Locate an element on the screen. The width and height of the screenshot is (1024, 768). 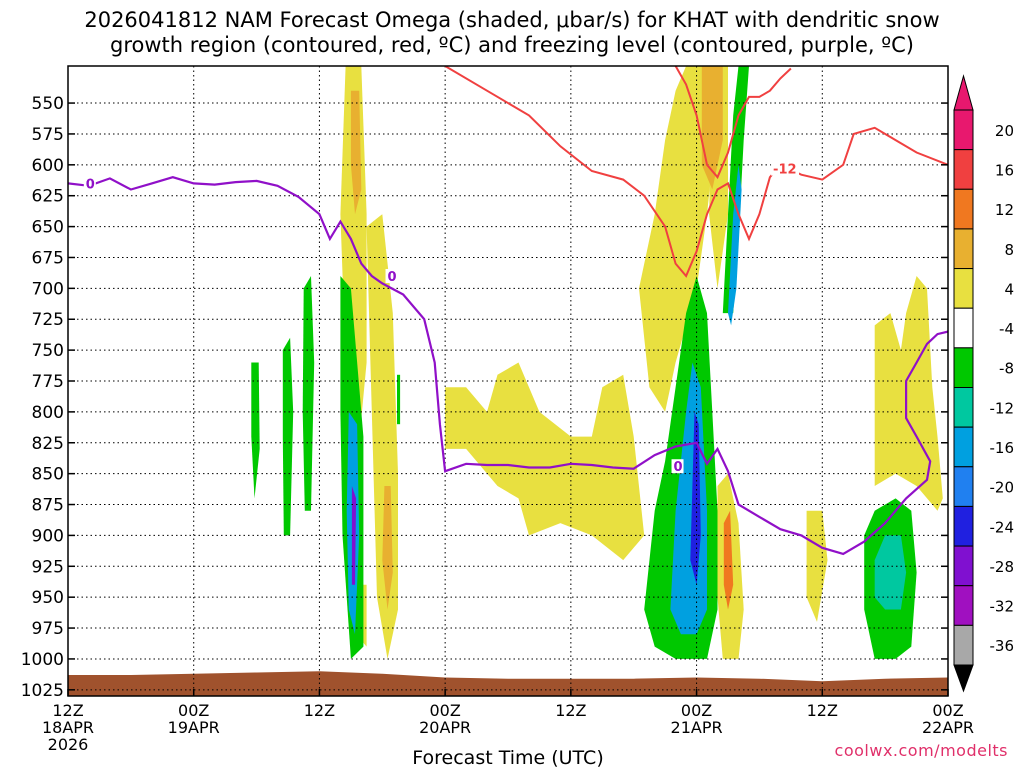
y-tick-label-950: 950 is located at coordinates (48, 598).